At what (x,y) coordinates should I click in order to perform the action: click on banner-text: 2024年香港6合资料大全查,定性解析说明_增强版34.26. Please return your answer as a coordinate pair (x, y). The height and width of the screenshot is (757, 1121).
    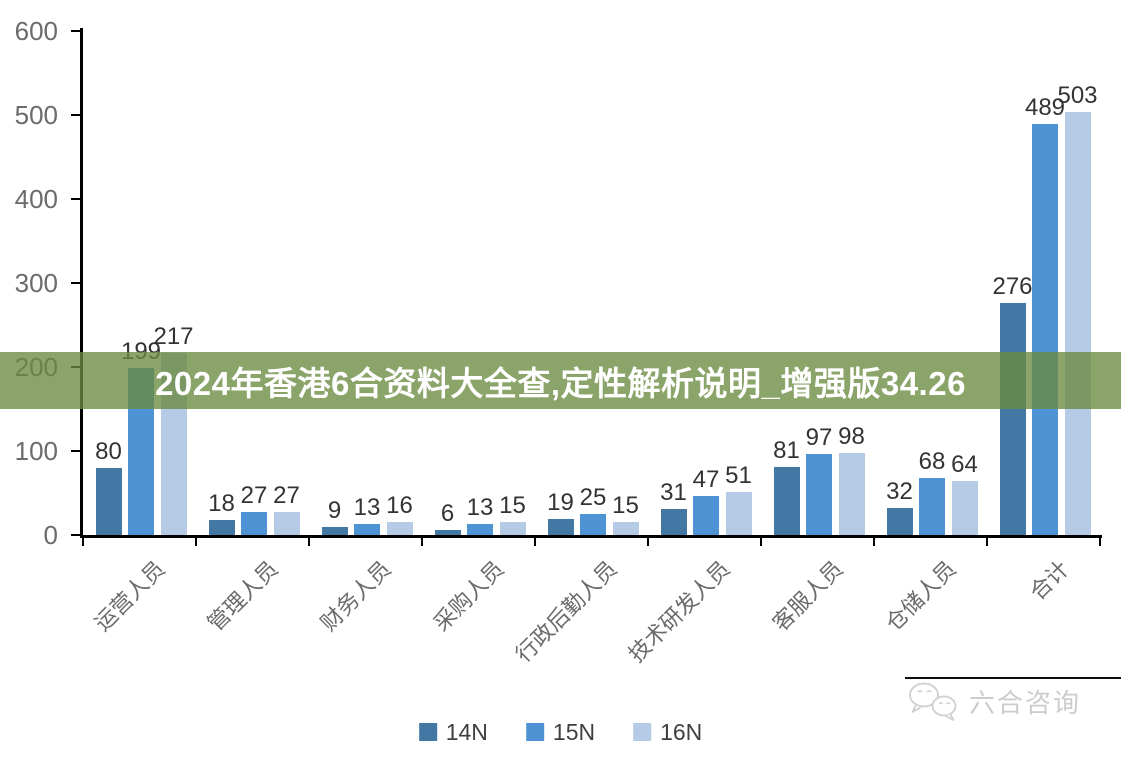
    Looking at the image, I should click on (560, 383).